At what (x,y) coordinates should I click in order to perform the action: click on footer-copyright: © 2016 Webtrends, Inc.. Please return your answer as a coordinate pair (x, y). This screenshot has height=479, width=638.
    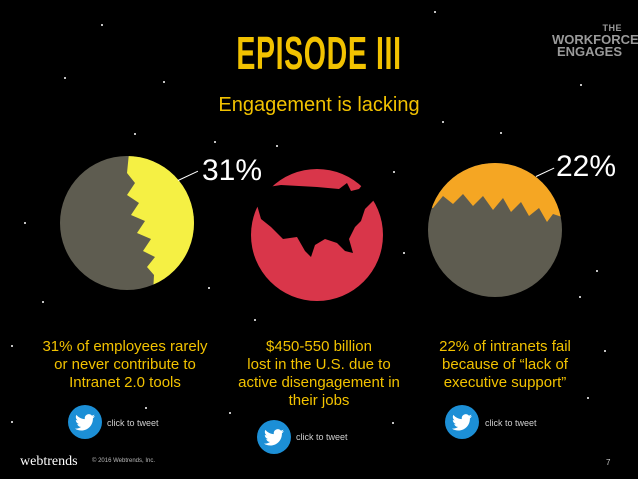
    Looking at the image, I should click on (124, 461).